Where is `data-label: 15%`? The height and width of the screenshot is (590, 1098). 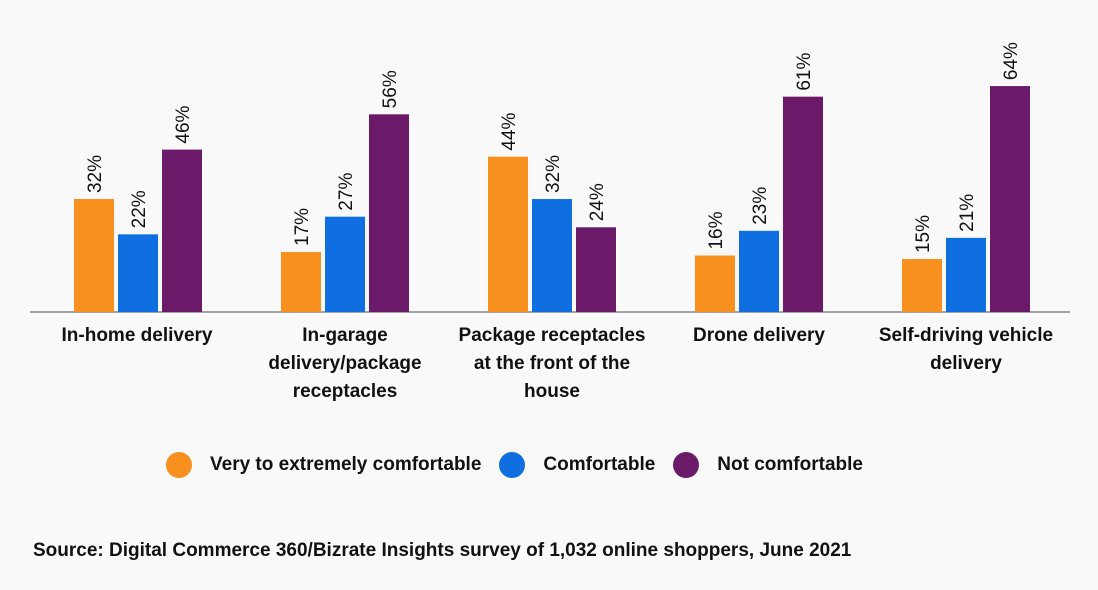 data-label: 15% is located at coordinates (923, 234).